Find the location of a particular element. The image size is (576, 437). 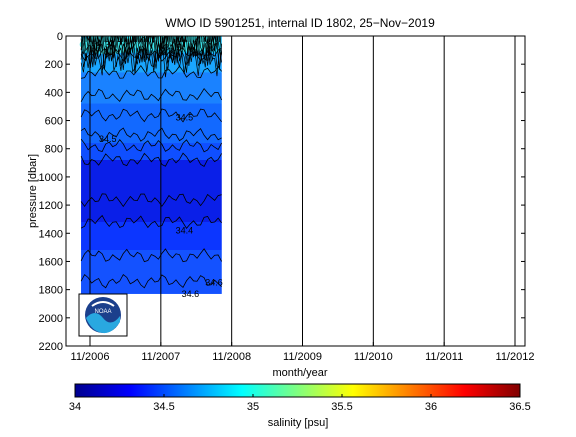

colorbar-tick-label: 35 is located at coordinates (253, 407).